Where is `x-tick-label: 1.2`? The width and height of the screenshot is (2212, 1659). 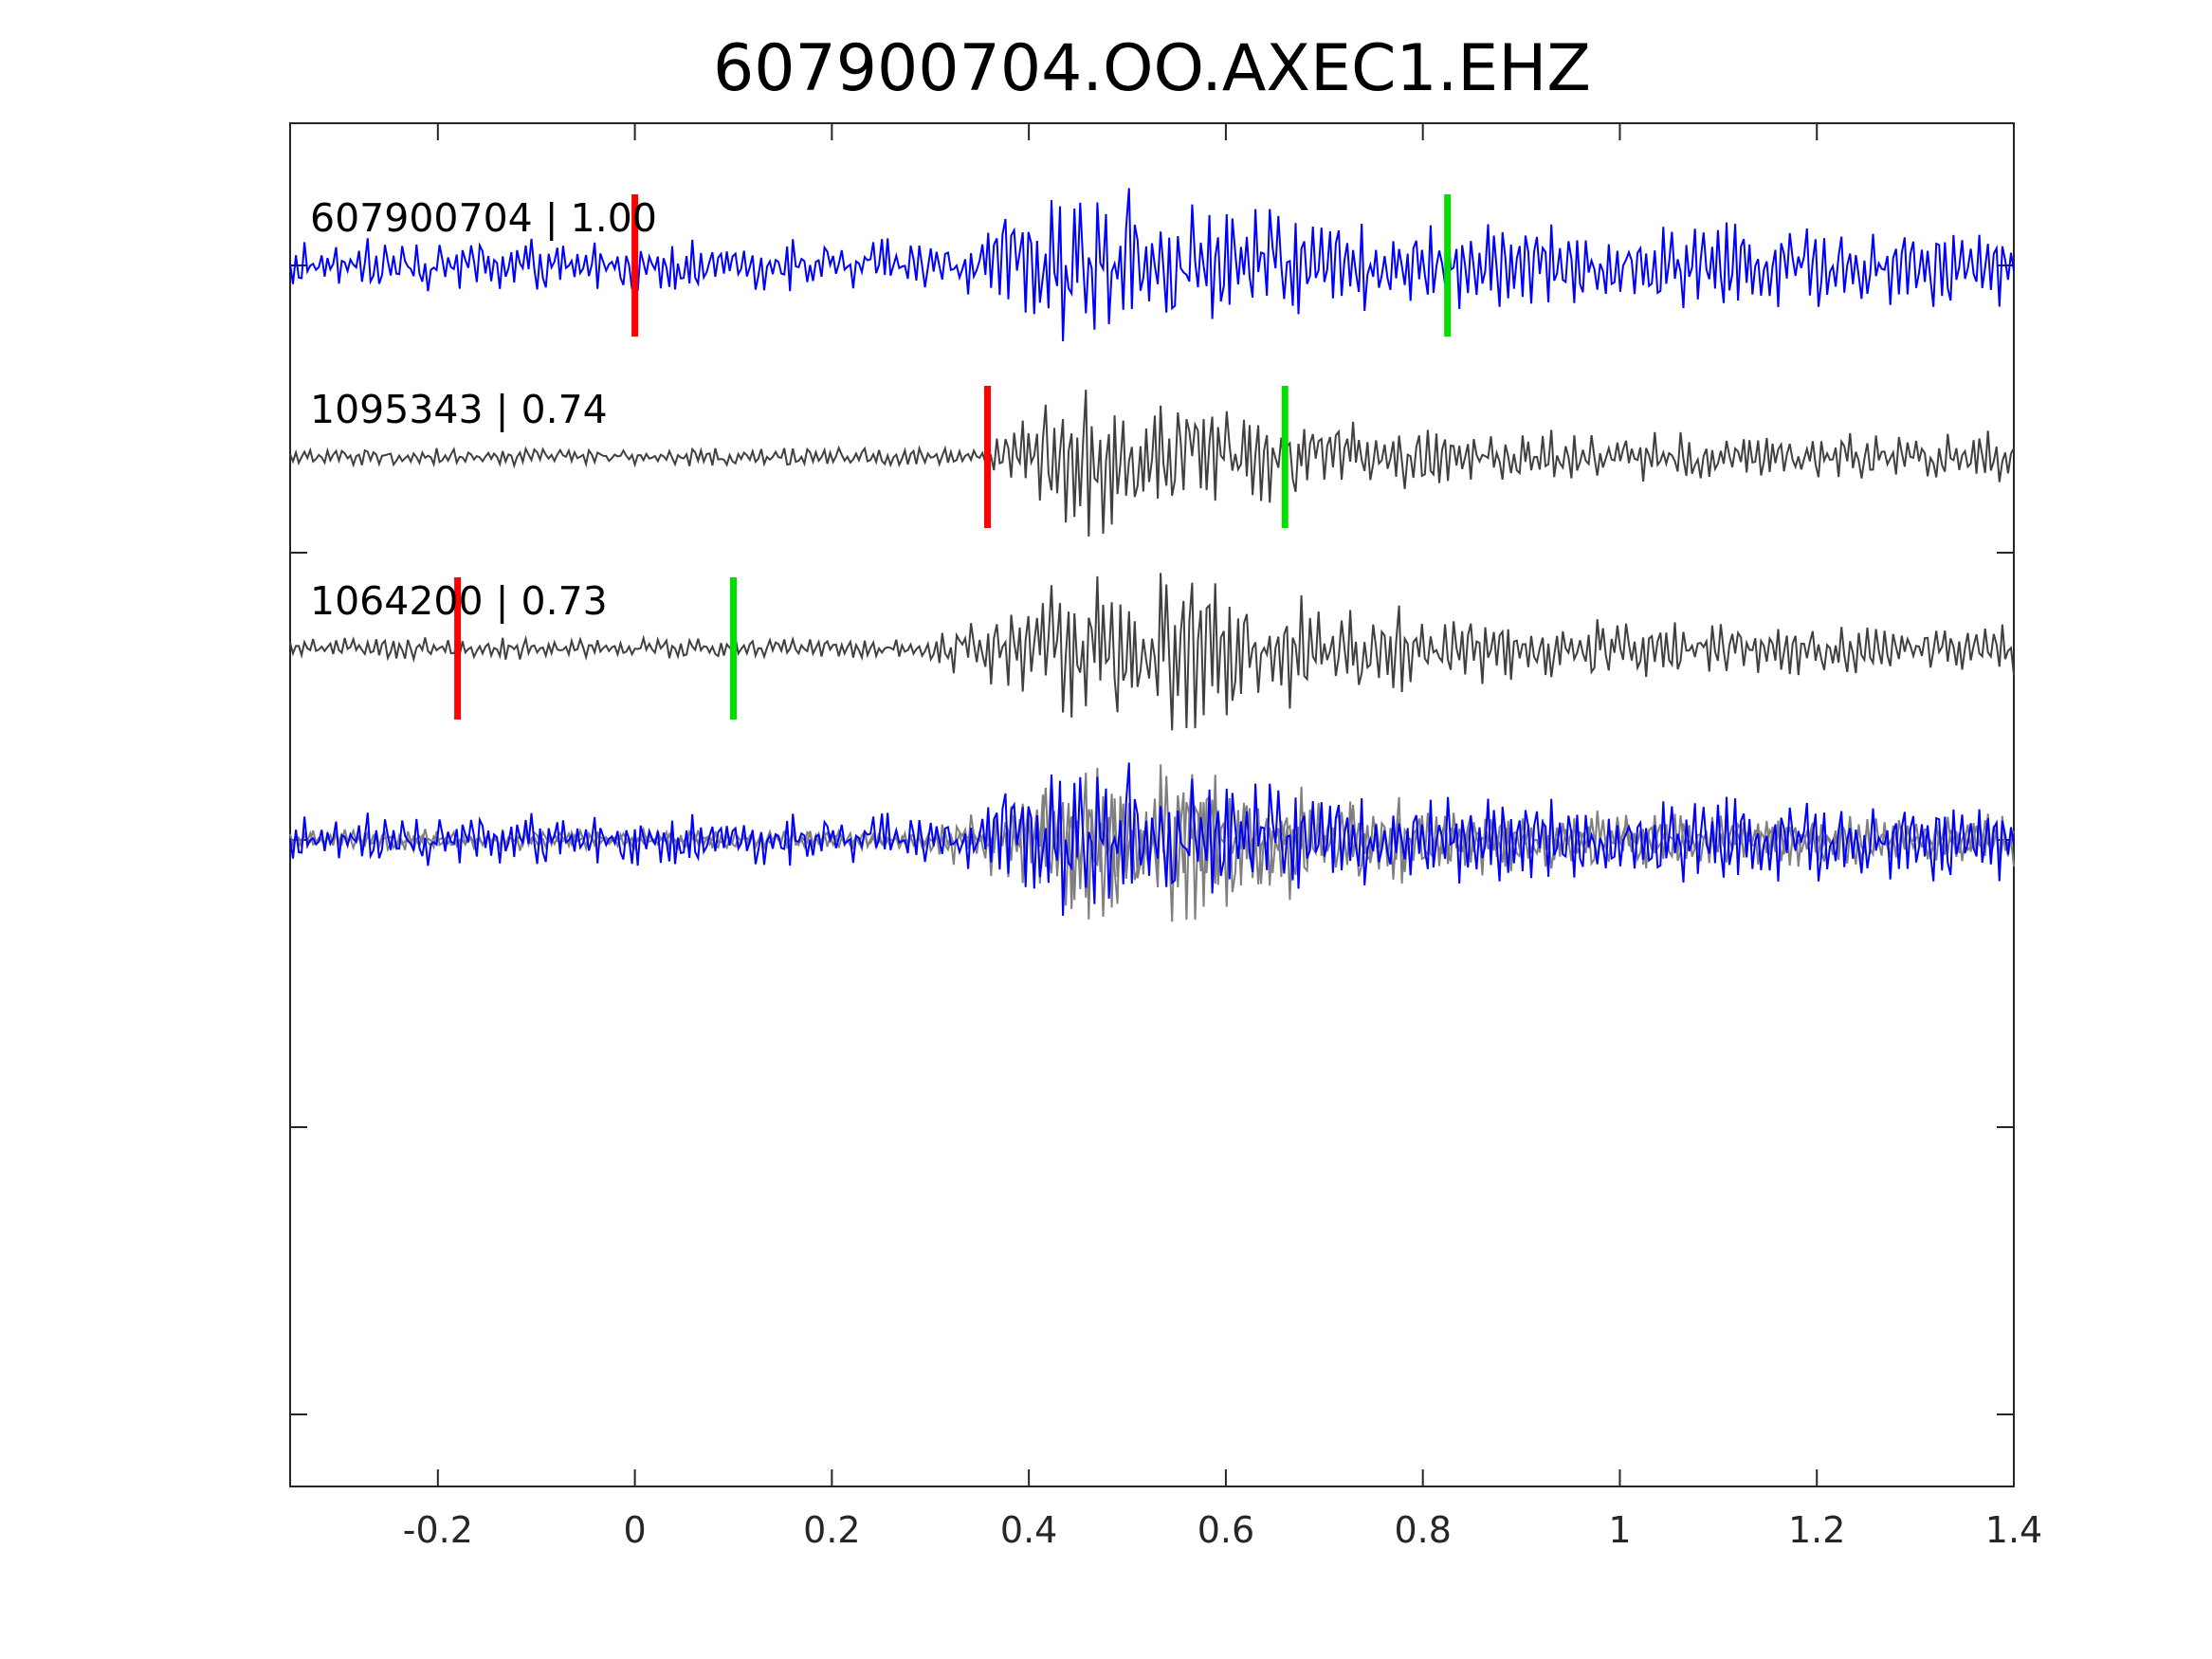
x-tick-label: 1.2 is located at coordinates (1816, 1530).